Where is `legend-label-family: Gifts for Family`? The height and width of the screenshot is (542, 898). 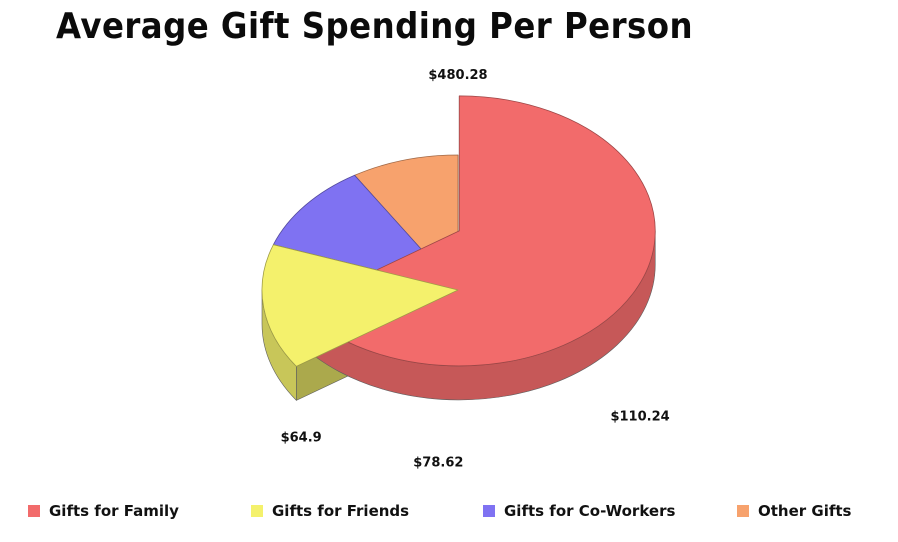 legend-label-family: Gifts for Family is located at coordinates (114, 511).